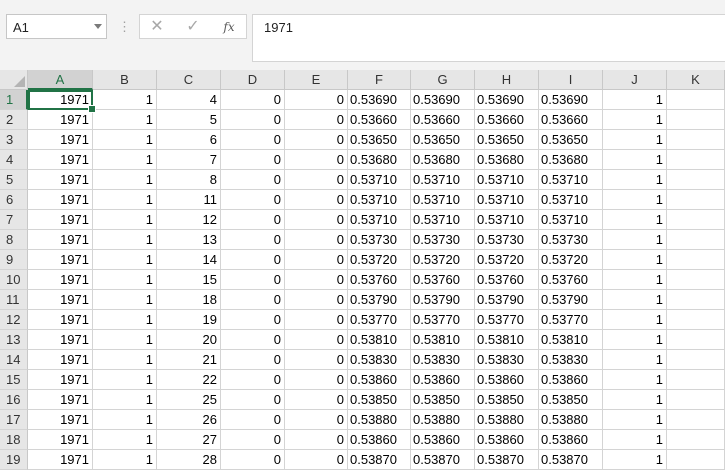  Describe the element at coordinates (696, 260) in the screenshot. I see `cell-k9` at that location.